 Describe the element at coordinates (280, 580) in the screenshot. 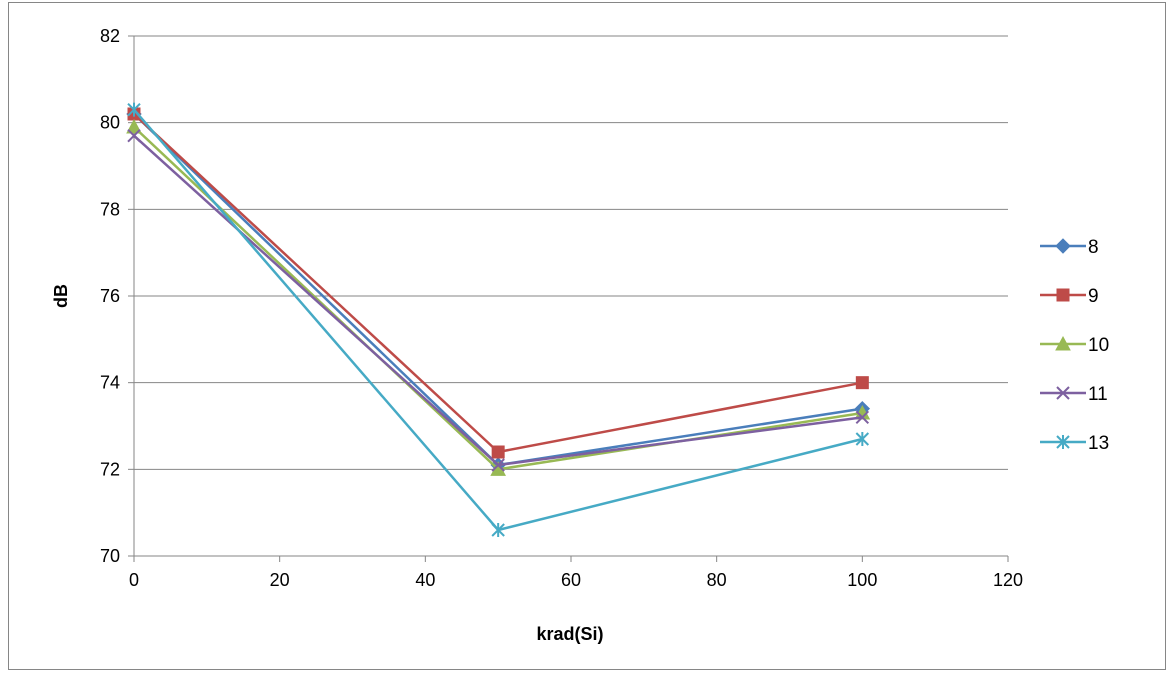

I see `x-tick-label: 20` at that location.